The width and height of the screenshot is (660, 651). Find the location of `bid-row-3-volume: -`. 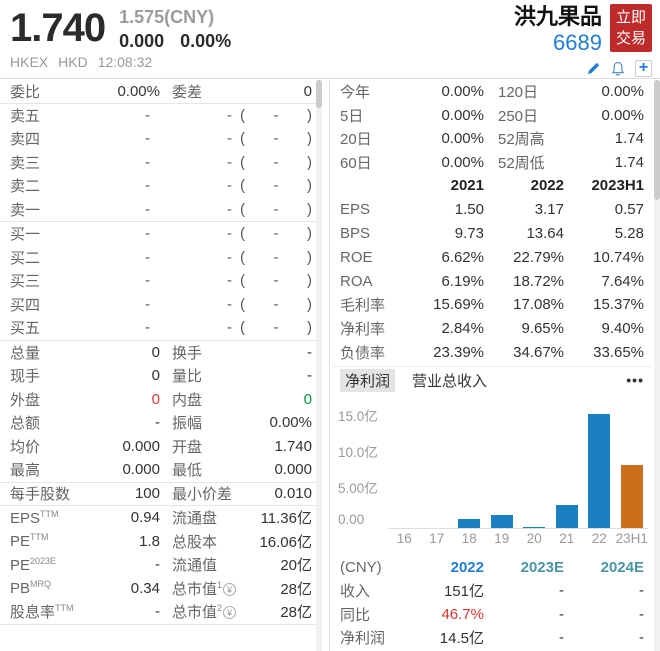

bid-row-3-volume: - is located at coordinates (229, 281).